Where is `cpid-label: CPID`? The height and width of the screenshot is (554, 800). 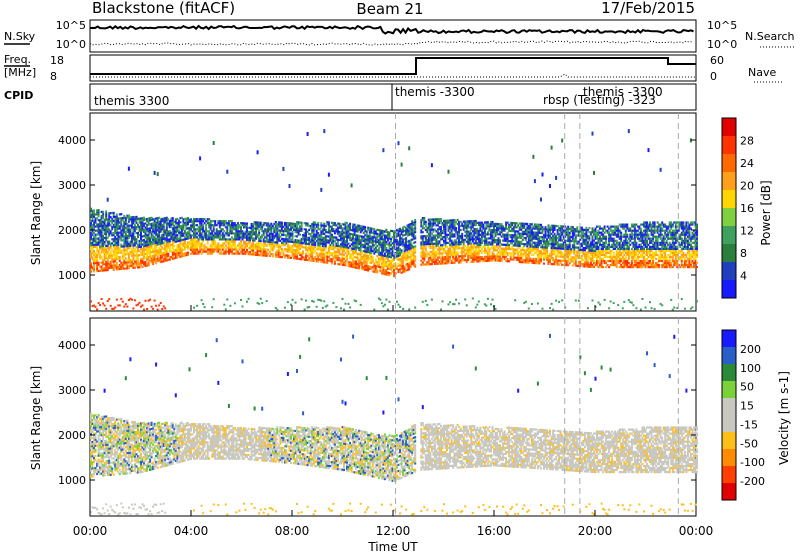
cpid-label: CPID is located at coordinates (18, 95).